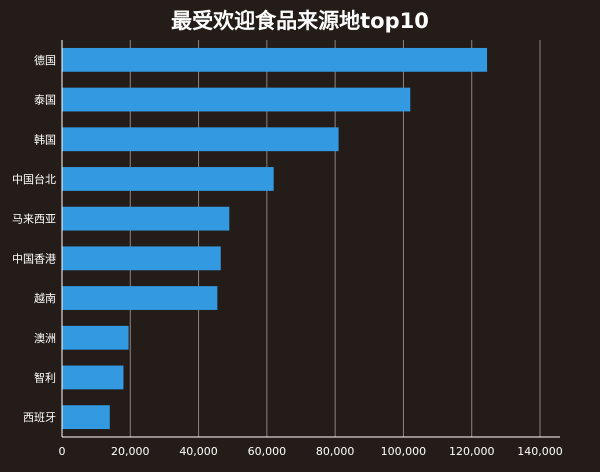  Describe the element at coordinates (45, 338) in the screenshot. I see `category-label: 澳洲` at that location.